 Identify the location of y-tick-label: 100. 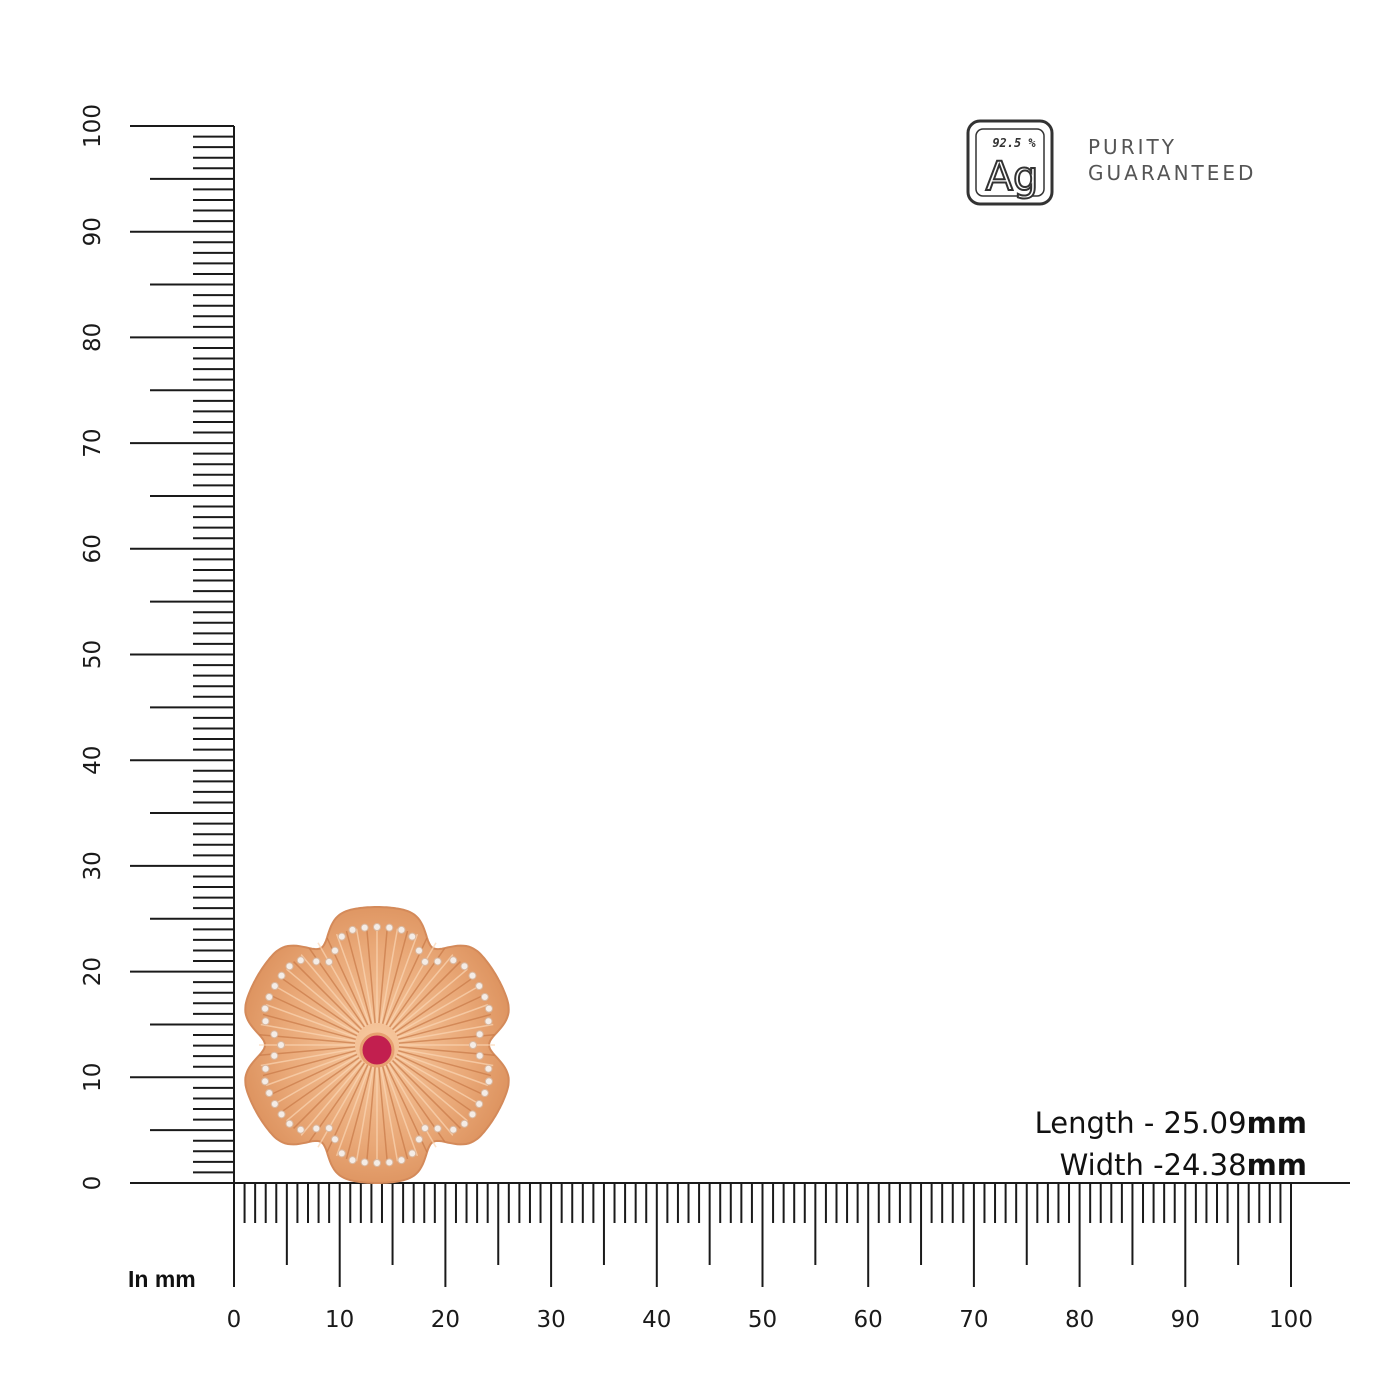
(93, 126).